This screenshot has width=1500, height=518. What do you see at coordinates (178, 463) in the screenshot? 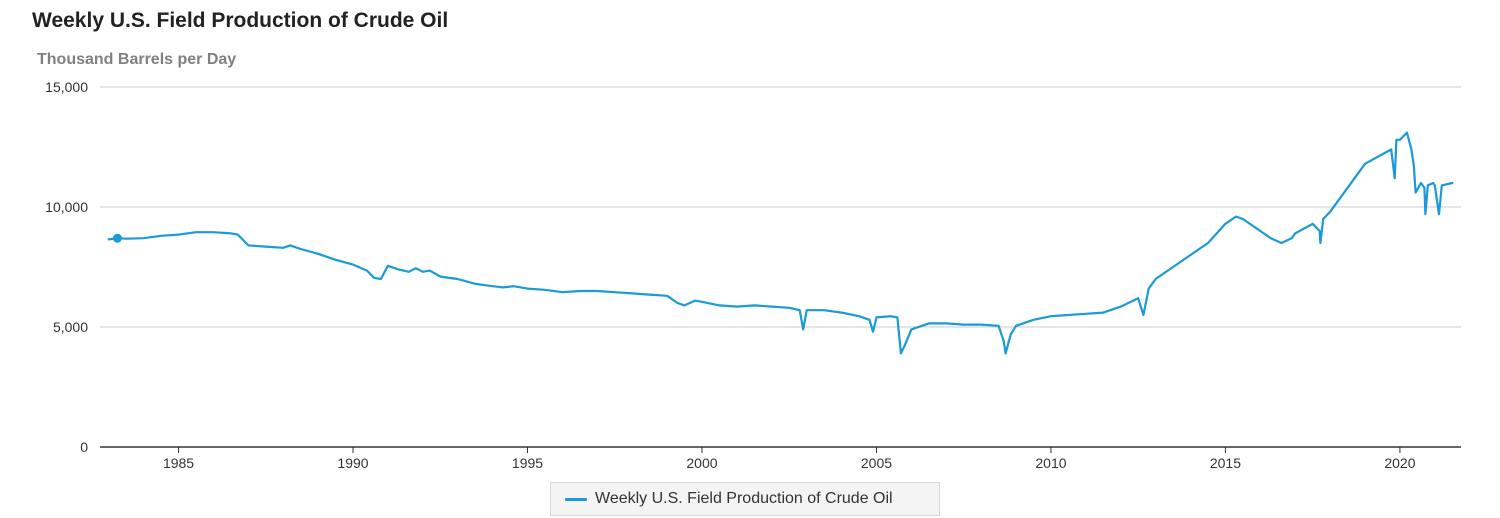
I see `x-tick-label: 1985` at bounding box center [178, 463].